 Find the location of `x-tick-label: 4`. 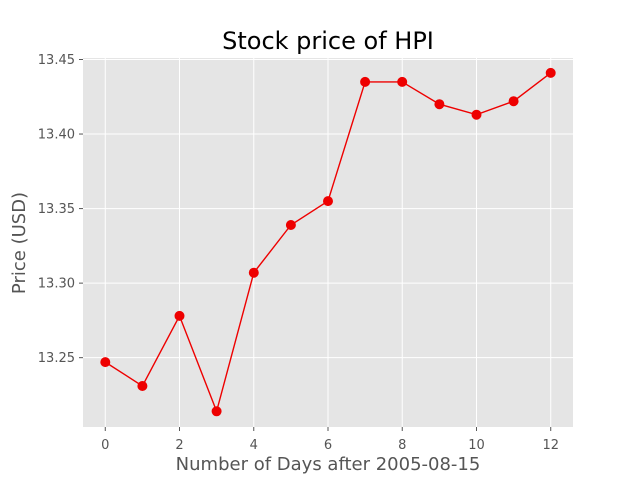

x-tick-label: 4 is located at coordinates (254, 445).